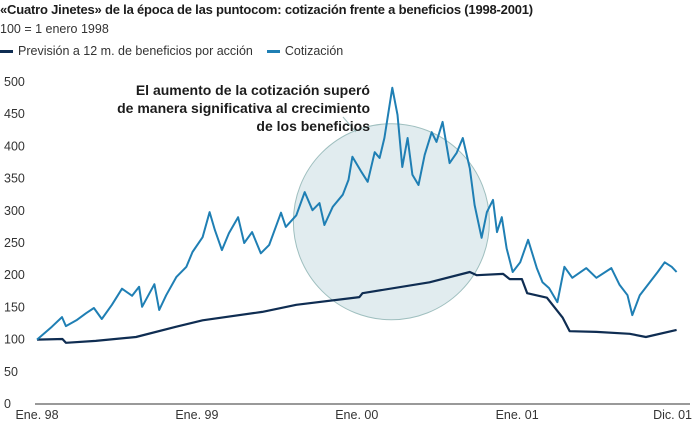 This screenshot has height=423, width=698. What do you see at coordinates (54, 29) in the screenshot?
I see `chart-subtitle: 100 = 1 enero 1998` at bounding box center [54, 29].